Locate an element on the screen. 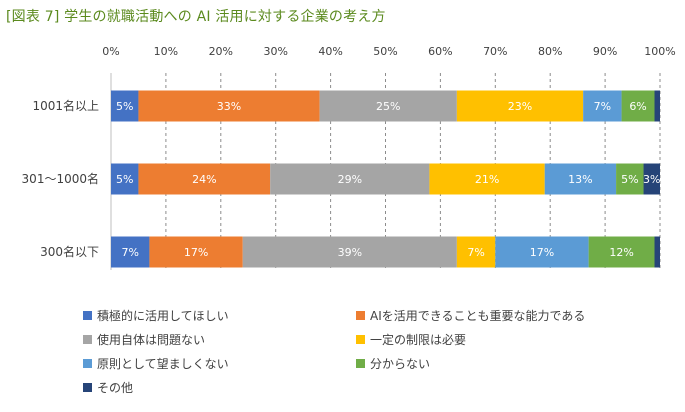  data-label: 33% is located at coordinates (229, 106).